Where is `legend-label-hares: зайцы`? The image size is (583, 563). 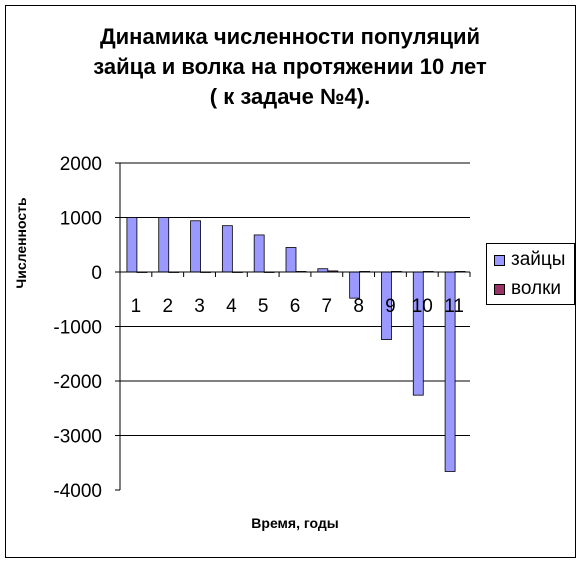
legend-label-hares: зайцы is located at coordinates (538, 259).